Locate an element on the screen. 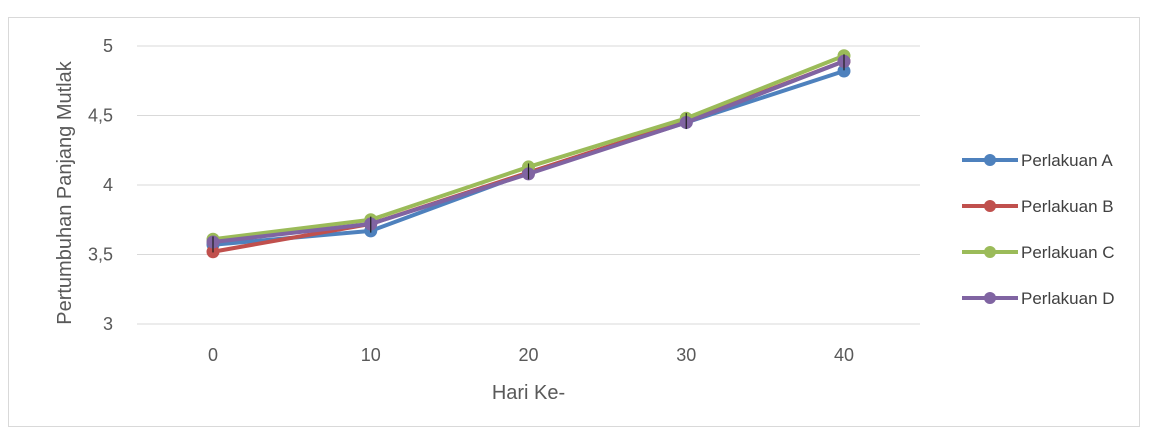  x-axis-ticks: 0 10 20 30 40 is located at coordinates (531, 355).